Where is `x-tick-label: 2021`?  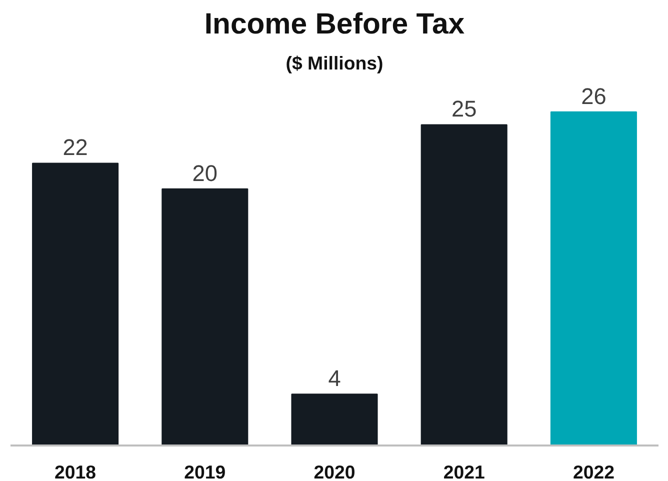
x-tick-label: 2021 is located at coordinates (464, 471).